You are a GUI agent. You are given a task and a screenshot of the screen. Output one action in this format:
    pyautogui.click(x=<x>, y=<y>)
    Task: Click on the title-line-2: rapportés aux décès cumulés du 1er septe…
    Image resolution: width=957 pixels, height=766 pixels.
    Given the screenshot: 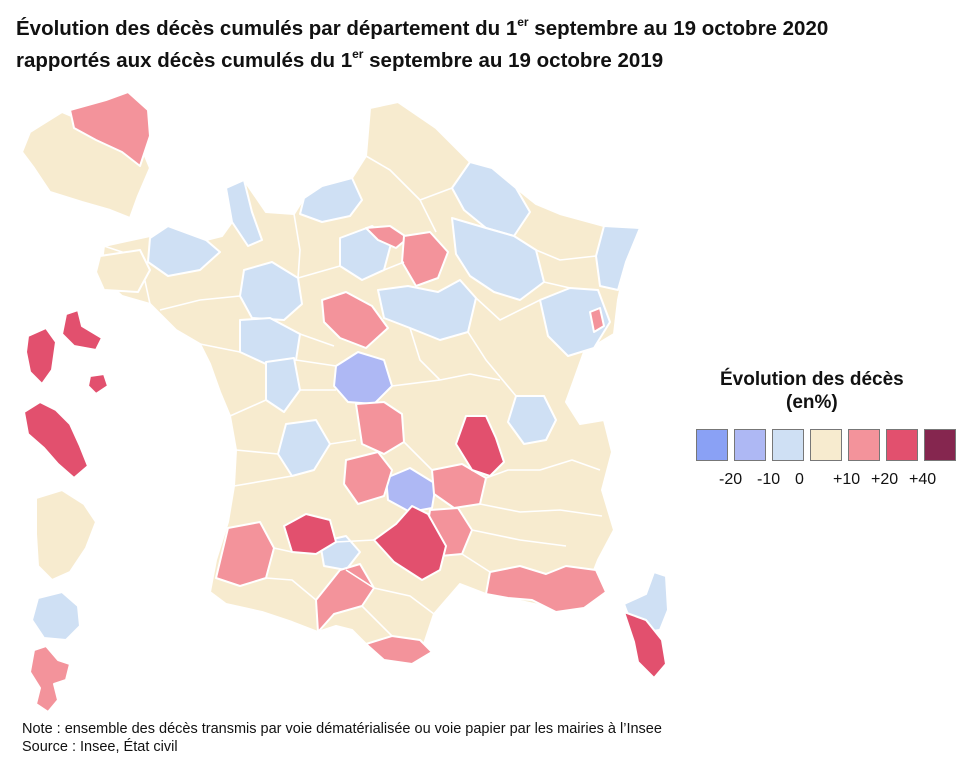 What is the action you would take?
    pyautogui.click(x=340, y=59)
    